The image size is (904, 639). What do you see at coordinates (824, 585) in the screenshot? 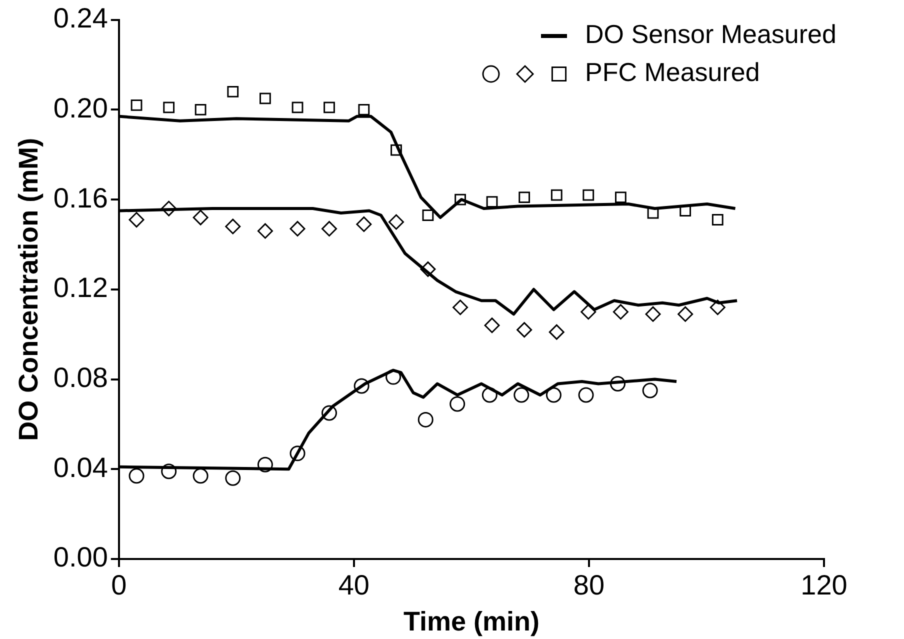
I see `x-tick-label: 120` at bounding box center [824, 585].